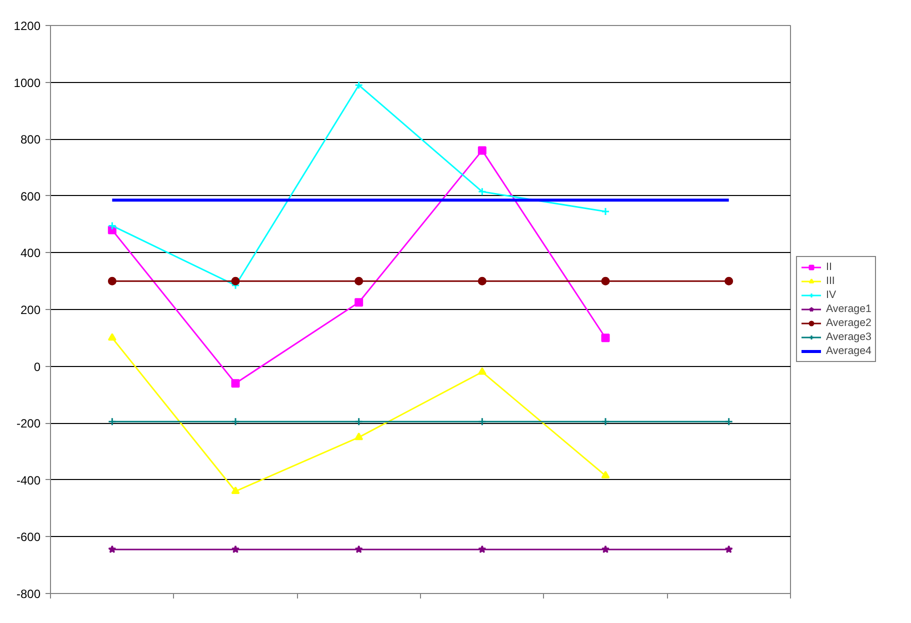 This screenshot has height=623, width=911. Describe the element at coordinates (30, 310) in the screenshot. I see `y-tick-label: 200` at that location.